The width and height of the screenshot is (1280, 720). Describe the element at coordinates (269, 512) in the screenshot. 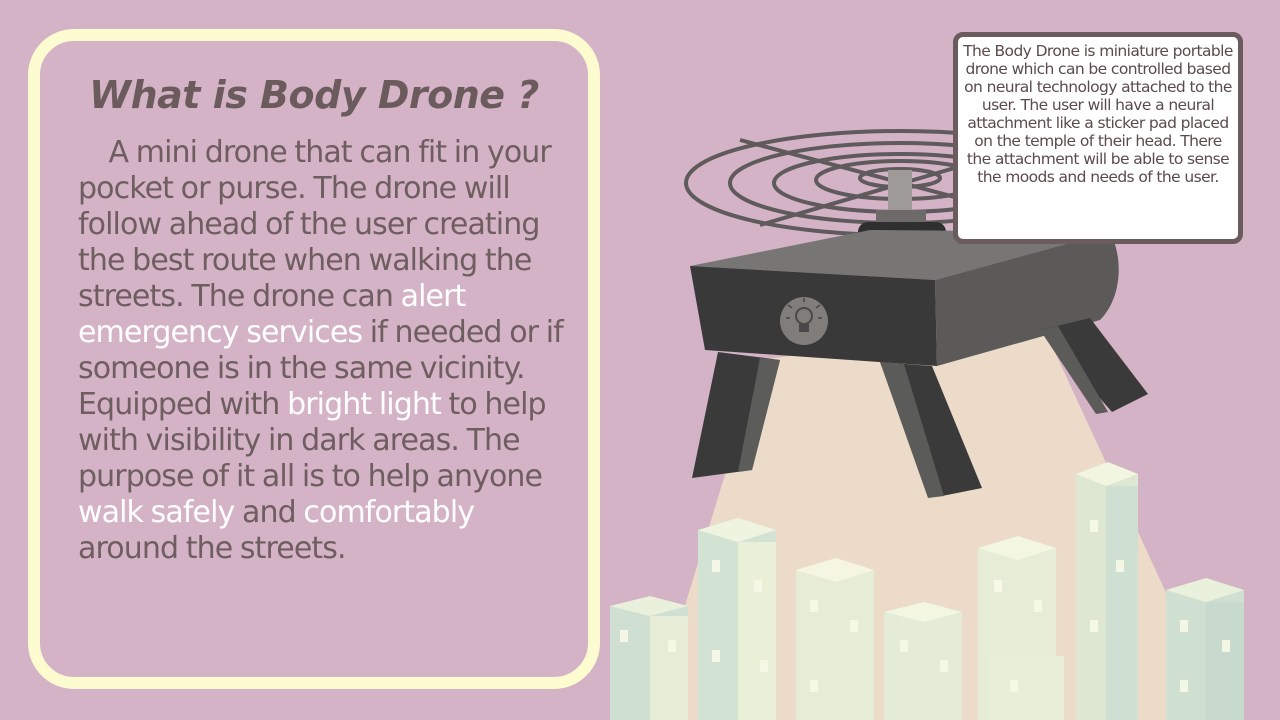

I see `body-text-part: and` at that location.